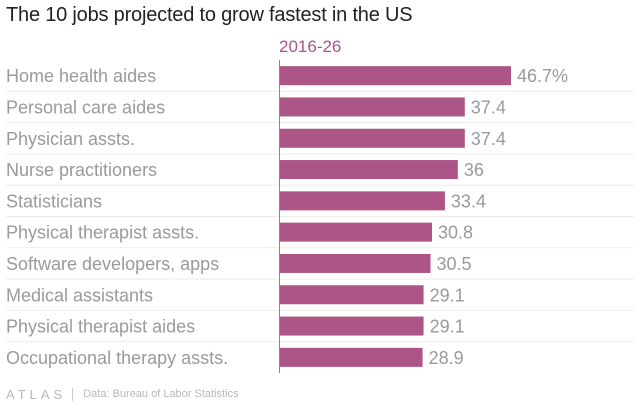  What do you see at coordinates (54, 201) in the screenshot?
I see `category-label: Statisticians` at bounding box center [54, 201].